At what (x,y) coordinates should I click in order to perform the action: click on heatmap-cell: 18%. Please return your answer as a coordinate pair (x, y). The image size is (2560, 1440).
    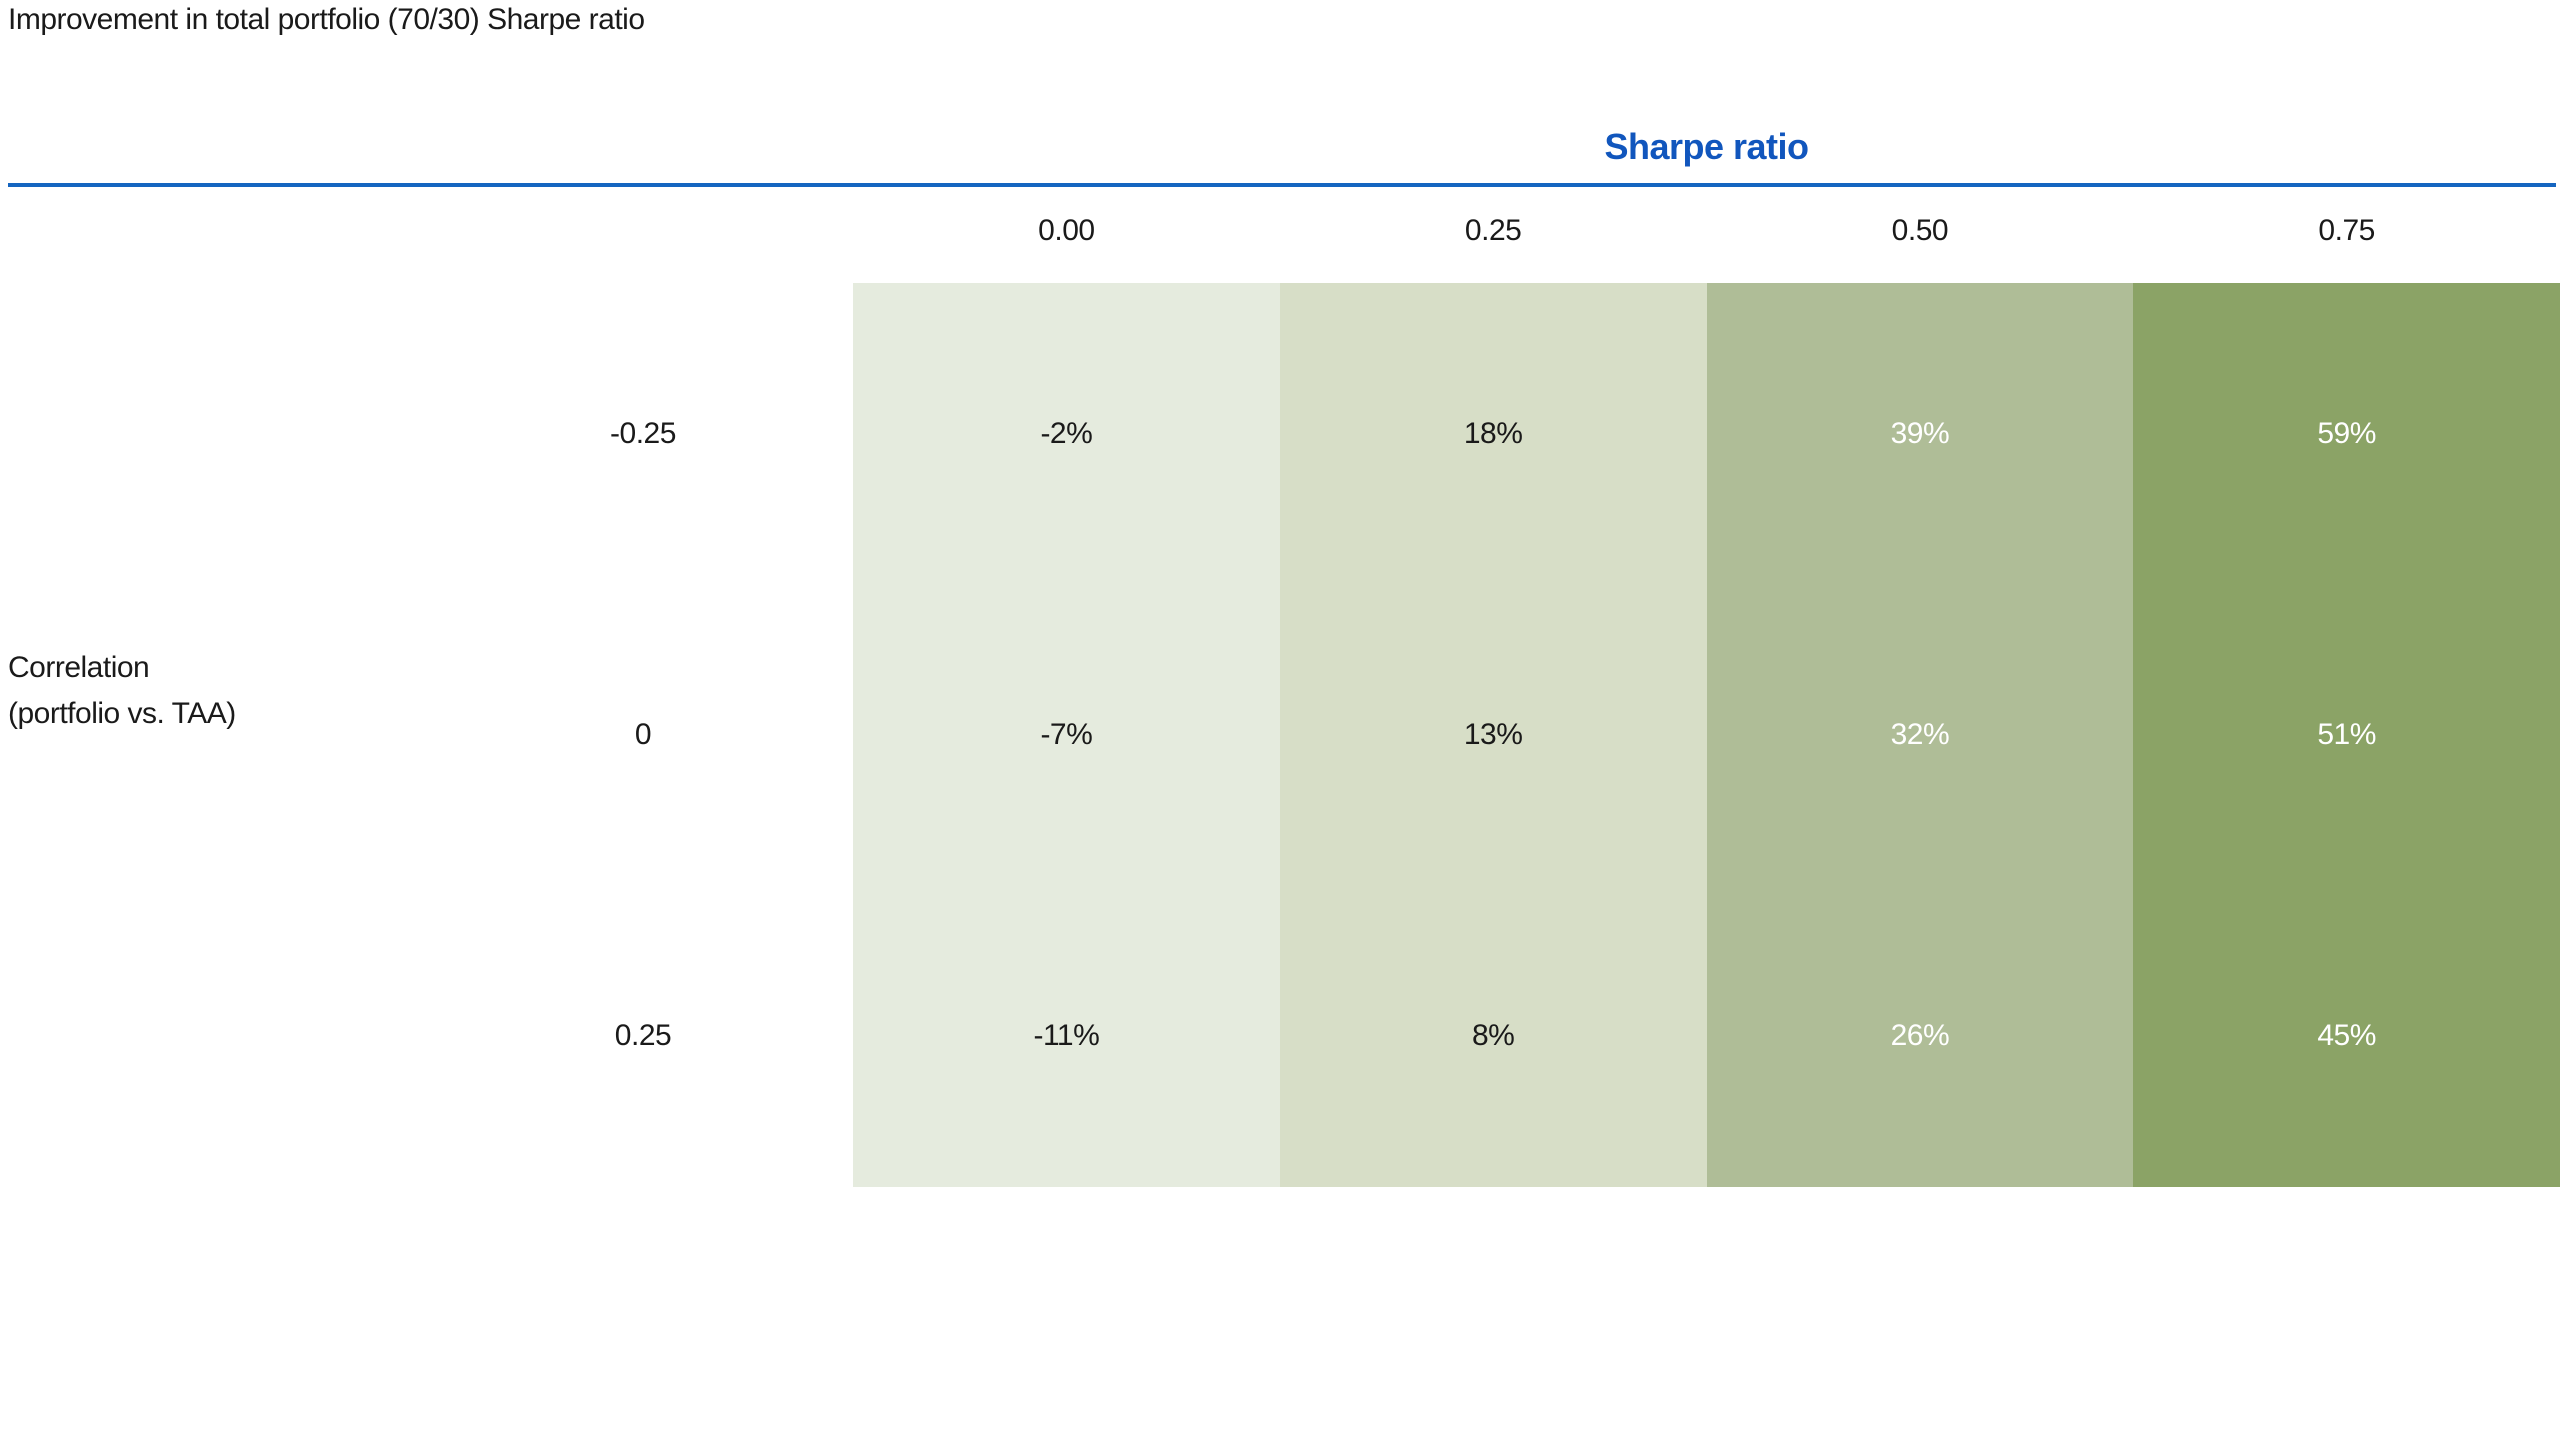
    Looking at the image, I should click on (1493, 434).